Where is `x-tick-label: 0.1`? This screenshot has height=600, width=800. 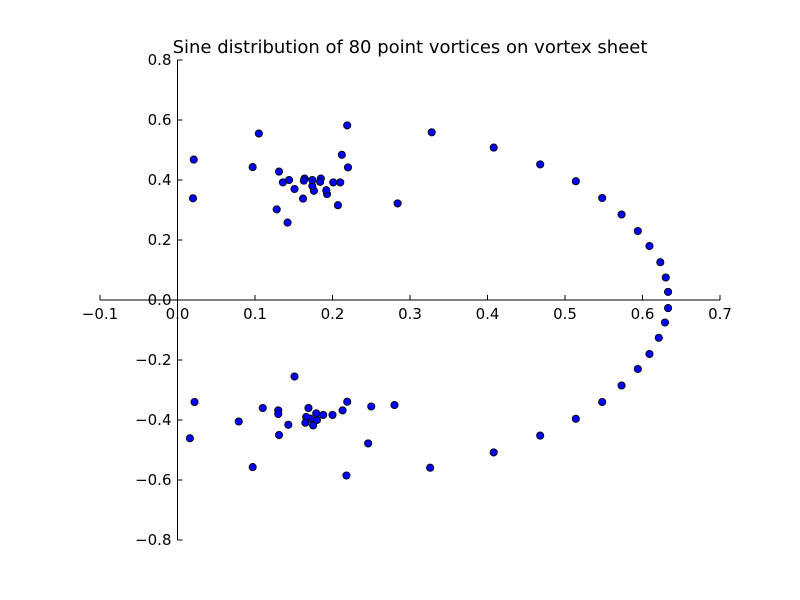
x-tick-label: 0.1 is located at coordinates (255, 314).